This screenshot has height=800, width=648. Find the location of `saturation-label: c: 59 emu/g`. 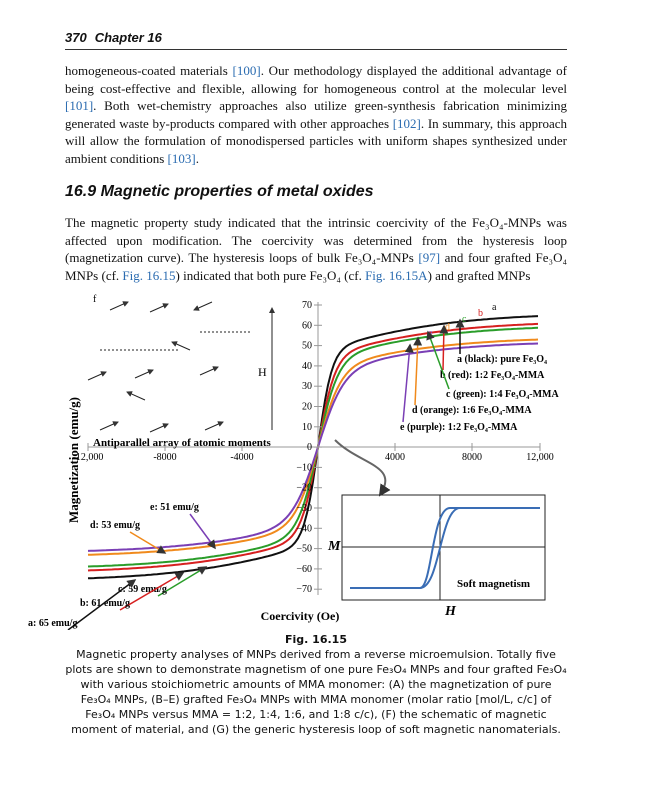

saturation-label: c: 59 emu/g is located at coordinates (142, 589).